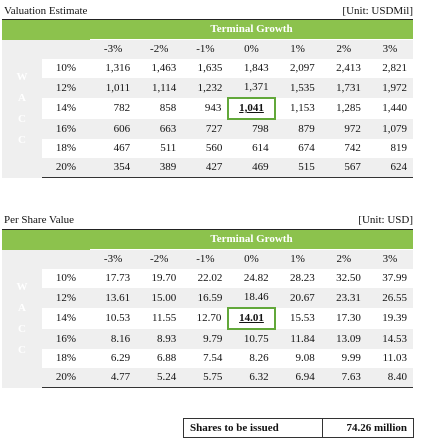  Describe the element at coordinates (260, 148) in the screenshot. I see `table-cell: 614` at that location.